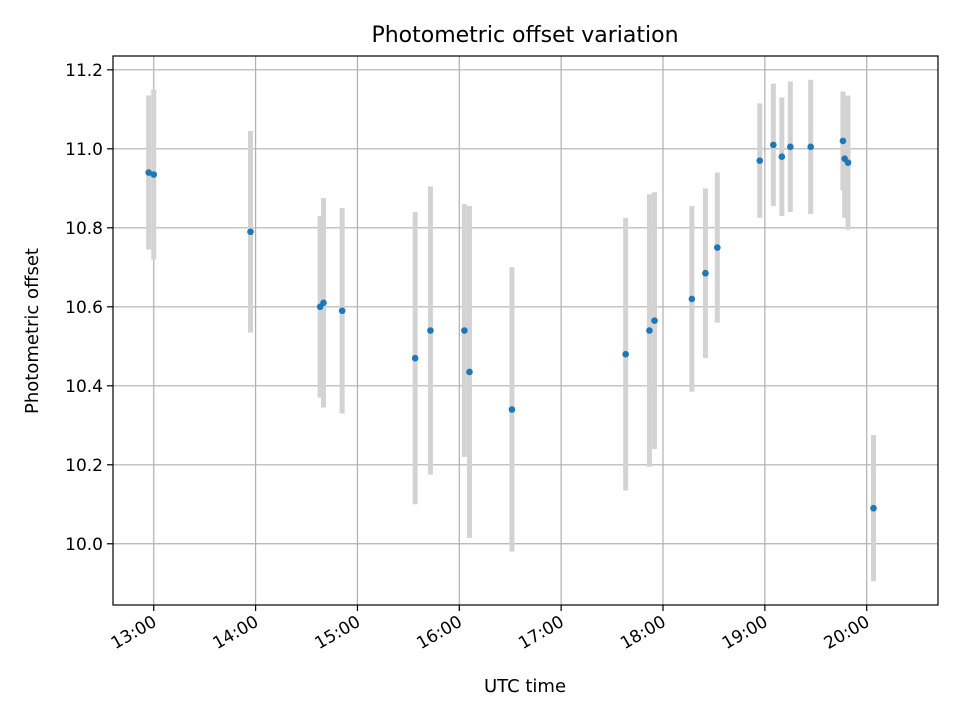 The height and width of the screenshot is (720, 960). What do you see at coordinates (525, 686) in the screenshot?
I see `x-axis-label: UTC time` at bounding box center [525, 686].